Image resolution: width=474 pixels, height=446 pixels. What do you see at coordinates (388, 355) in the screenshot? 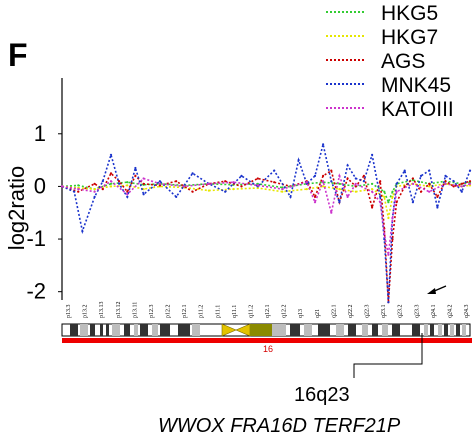
I see `annotation-leader` at bounding box center [388, 355].